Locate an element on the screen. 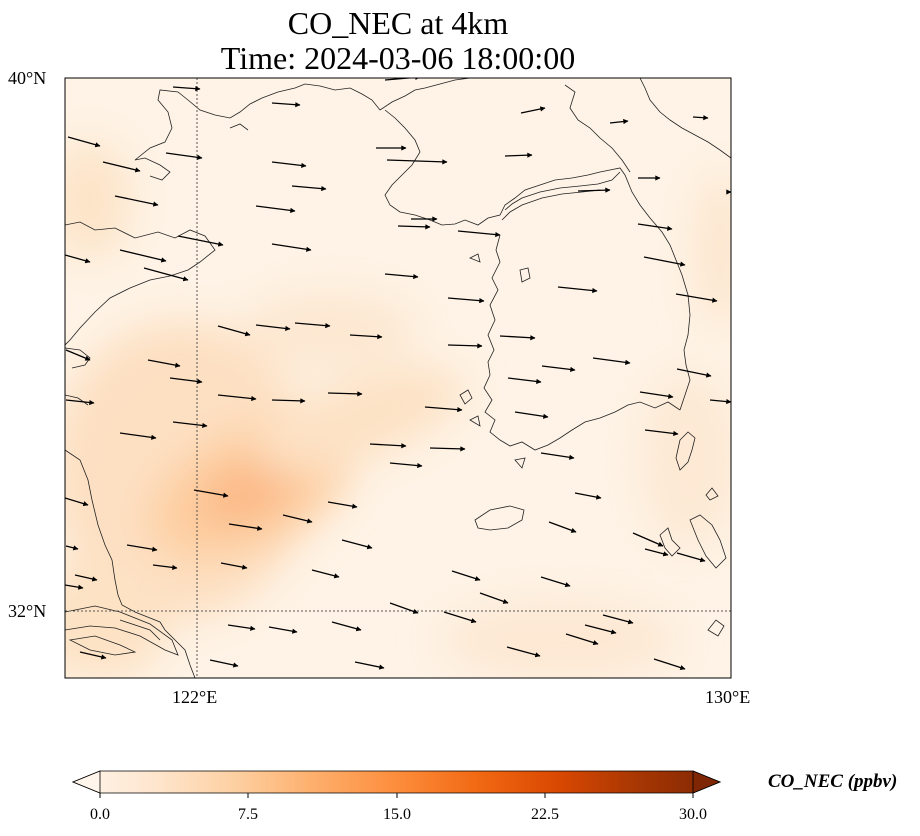 The width and height of the screenshot is (920, 836). colorbar-extend-low is located at coordinates (86, 782).